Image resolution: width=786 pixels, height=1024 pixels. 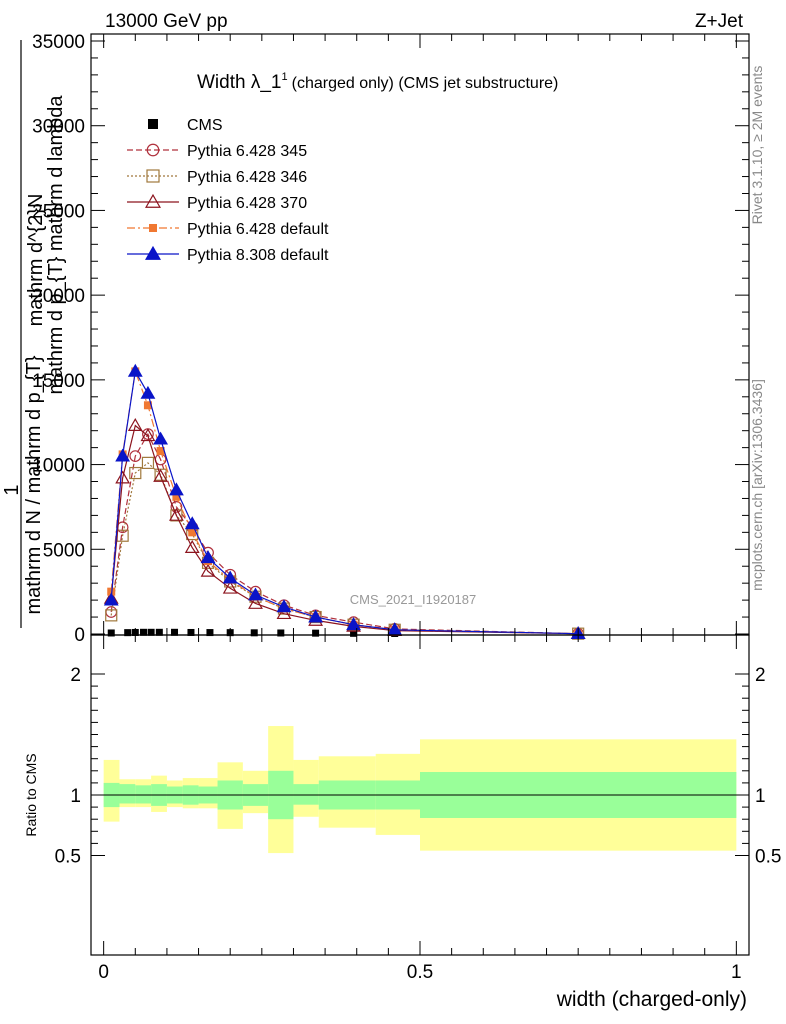 I want to click on y-tick-label: 25000, so click(x=58, y=211).